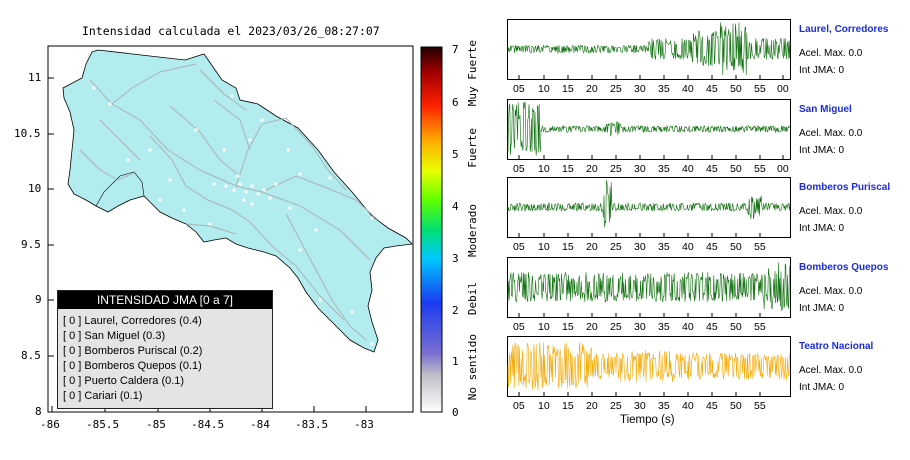  I want to click on y-tick-label: 10.5, so click(27, 133).